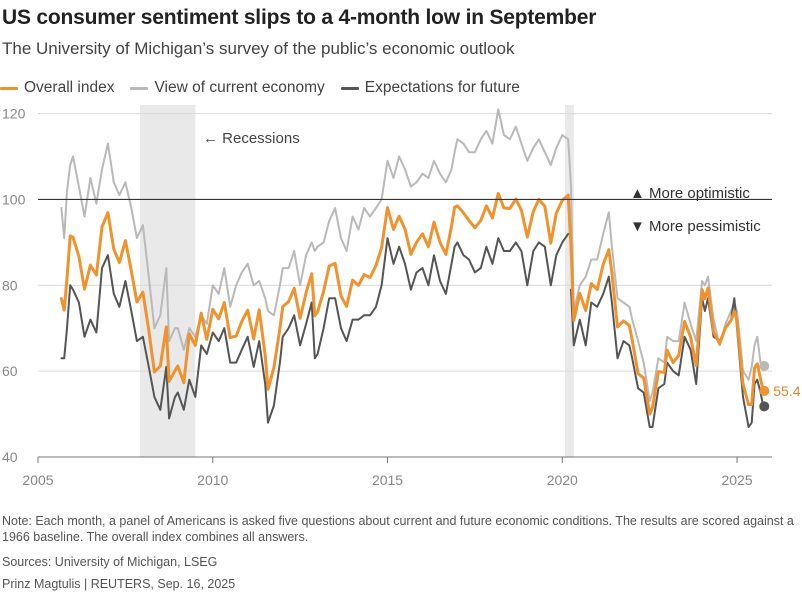 Image resolution: width=802 pixels, height=600 pixels. Describe the element at coordinates (69, 87) in the screenshot. I see `legend-label-overall: Overall index` at that location.